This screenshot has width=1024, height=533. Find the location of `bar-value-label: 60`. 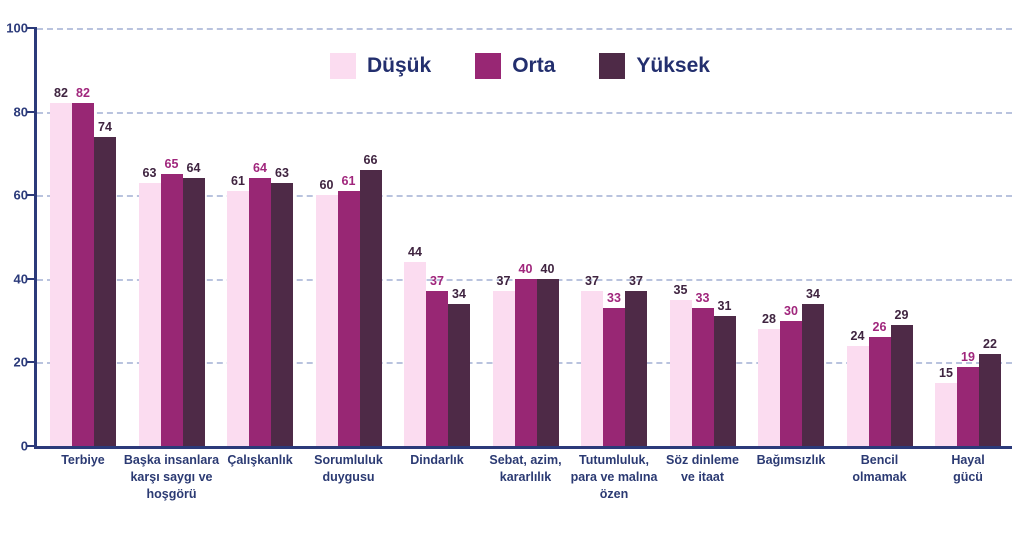

bar-value-label: 60 is located at coordinates (326, 185).